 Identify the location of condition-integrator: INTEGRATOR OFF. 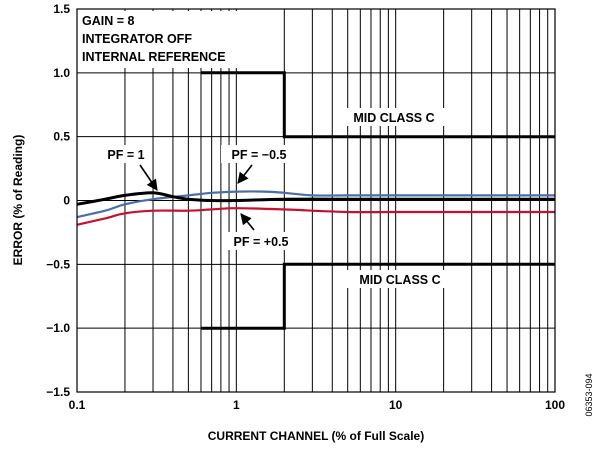
(137, 39).